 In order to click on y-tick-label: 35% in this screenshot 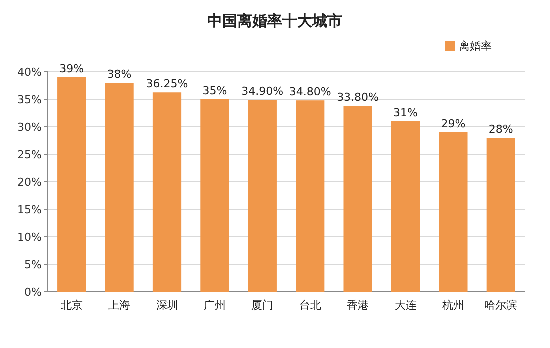, I will do `click(30, 100)`.